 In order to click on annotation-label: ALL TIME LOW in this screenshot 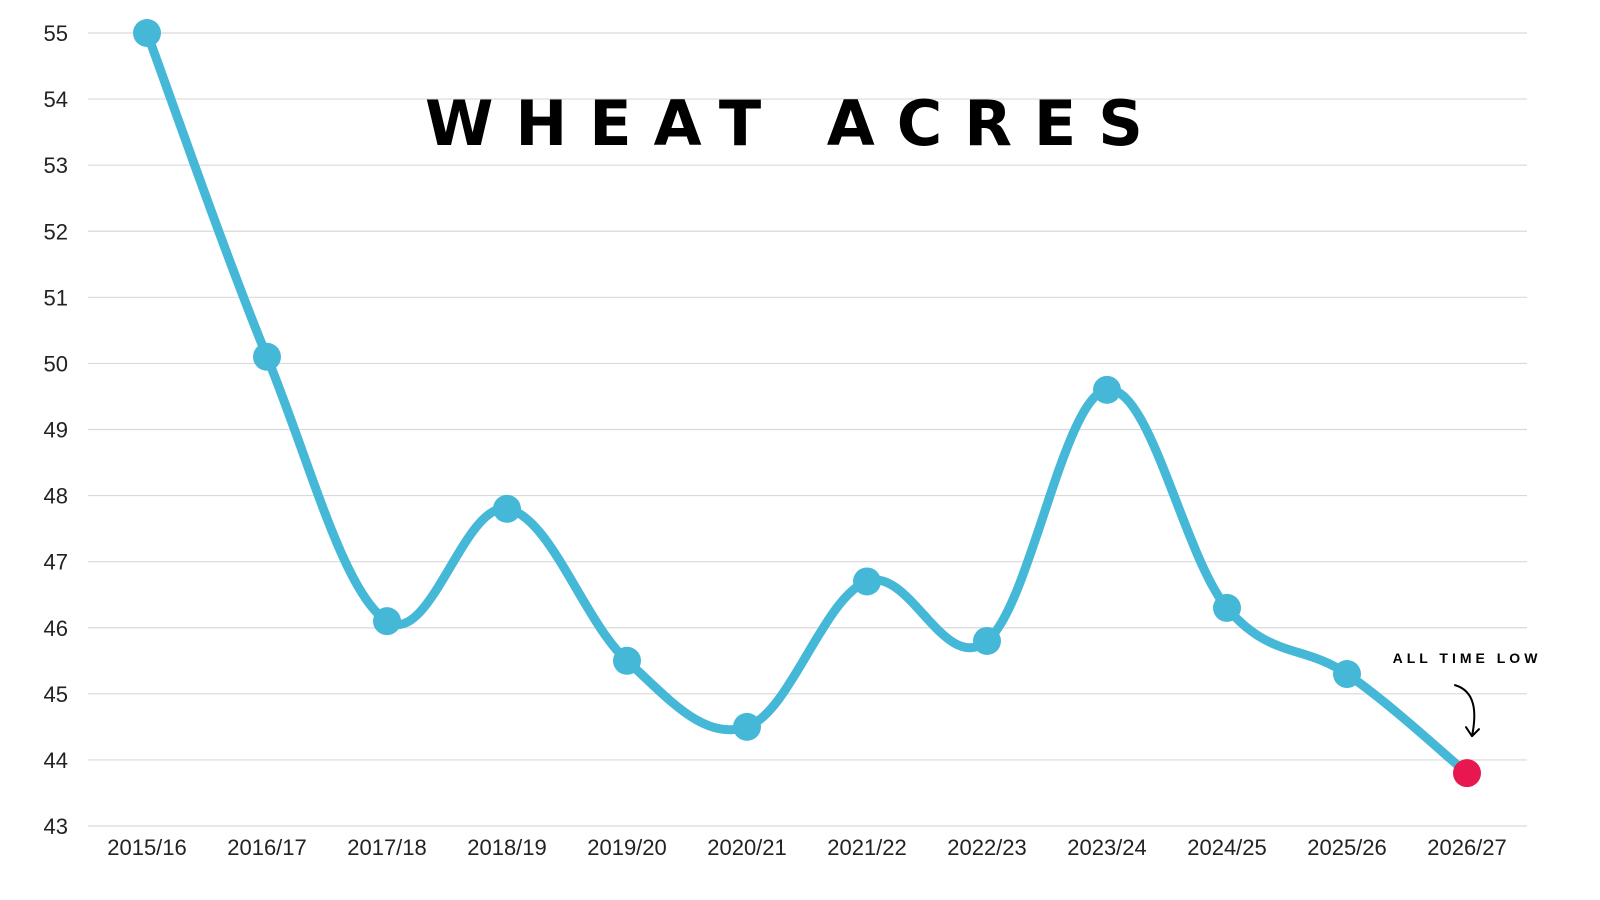, I will do `click(1467, 658)`.